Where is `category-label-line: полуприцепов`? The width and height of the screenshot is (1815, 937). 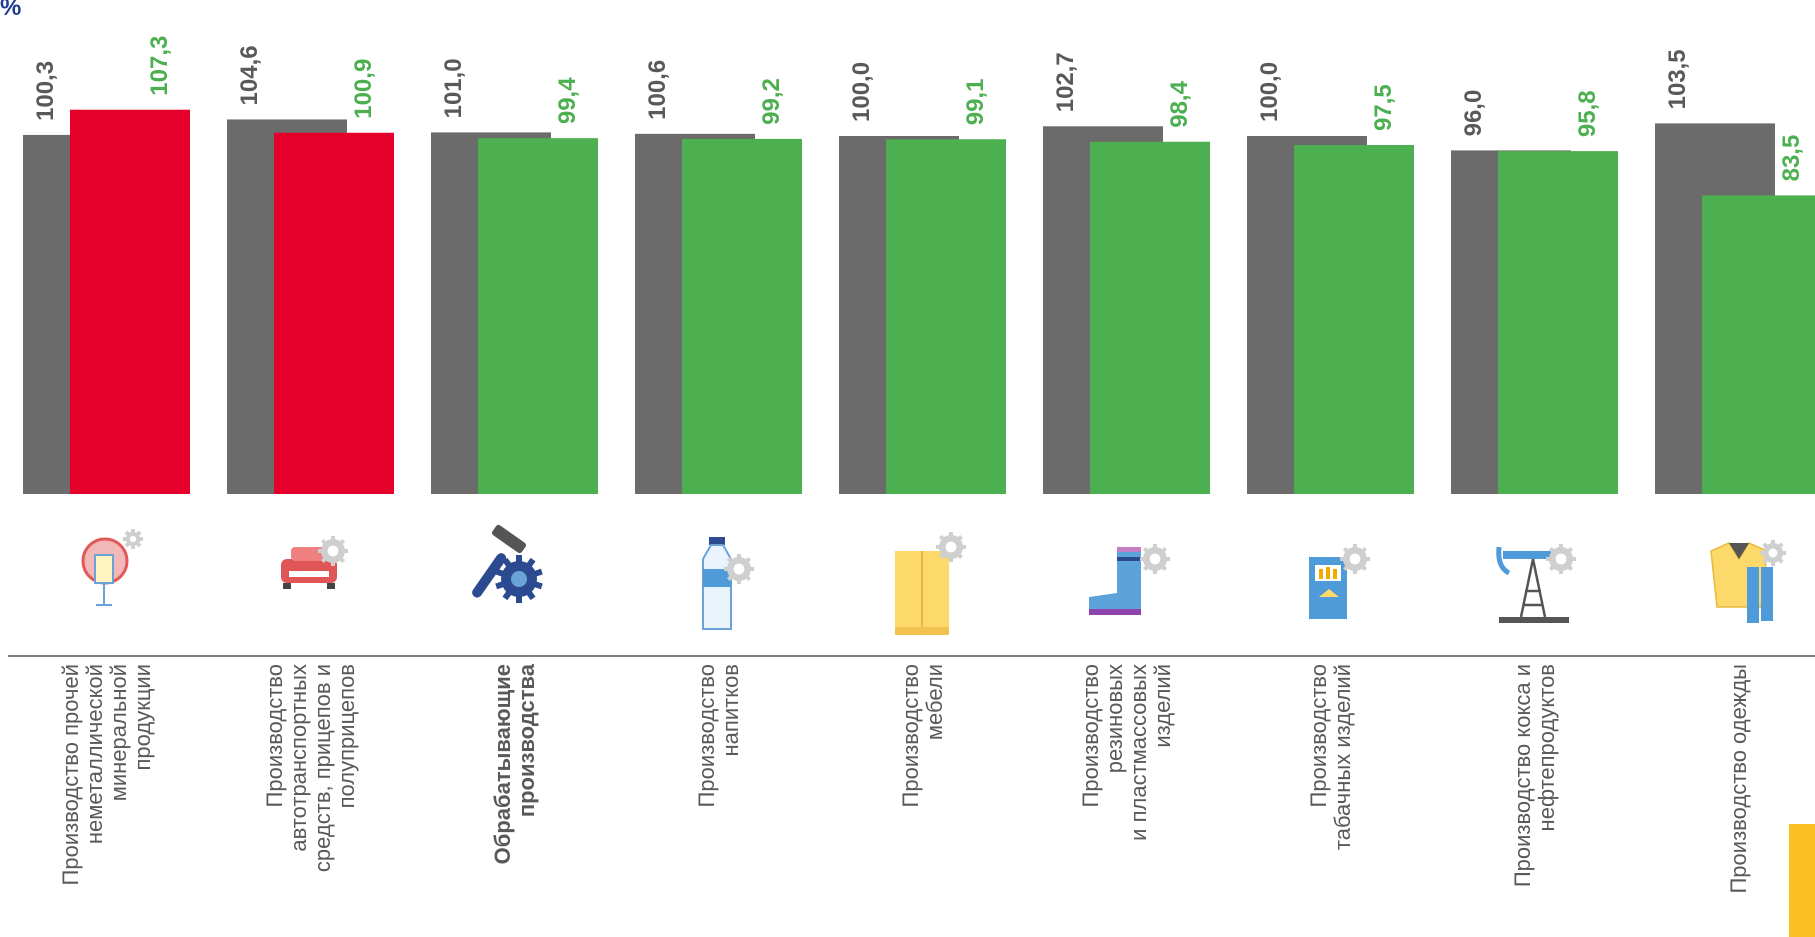 category-label-line: полуприцепов is located at coordinates (346, 736).